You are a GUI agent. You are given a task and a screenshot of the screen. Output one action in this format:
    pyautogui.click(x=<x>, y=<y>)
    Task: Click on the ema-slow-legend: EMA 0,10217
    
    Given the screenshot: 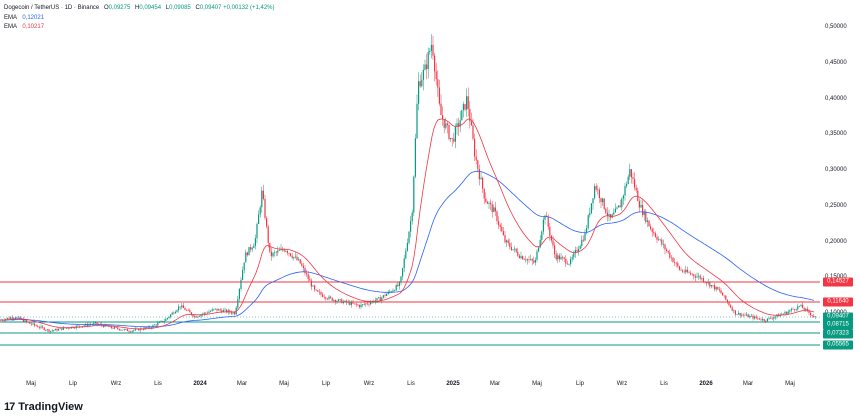 What is the action you would take?
    pyautogui.click(x=24, y=27)
    